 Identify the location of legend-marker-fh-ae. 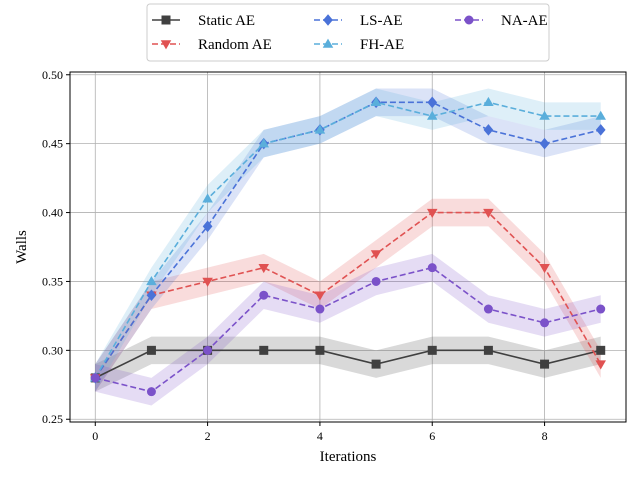
(328, 43).